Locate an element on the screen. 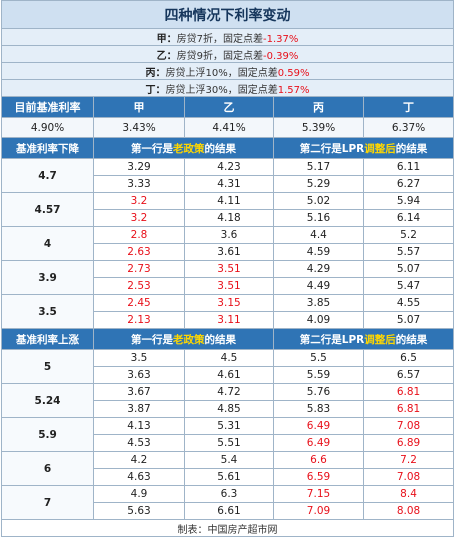  note-text: 房贷上浮10%，固定点差 is located at coordinates (221, 73).